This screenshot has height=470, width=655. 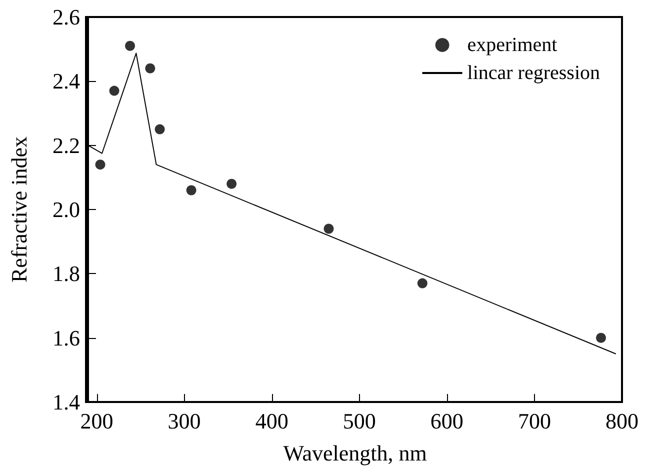 What do you see at coordinates (355, 453) in the screenshot?
I see `x-axis-title: Wavelength, nm` at bounding box center [355, 453].